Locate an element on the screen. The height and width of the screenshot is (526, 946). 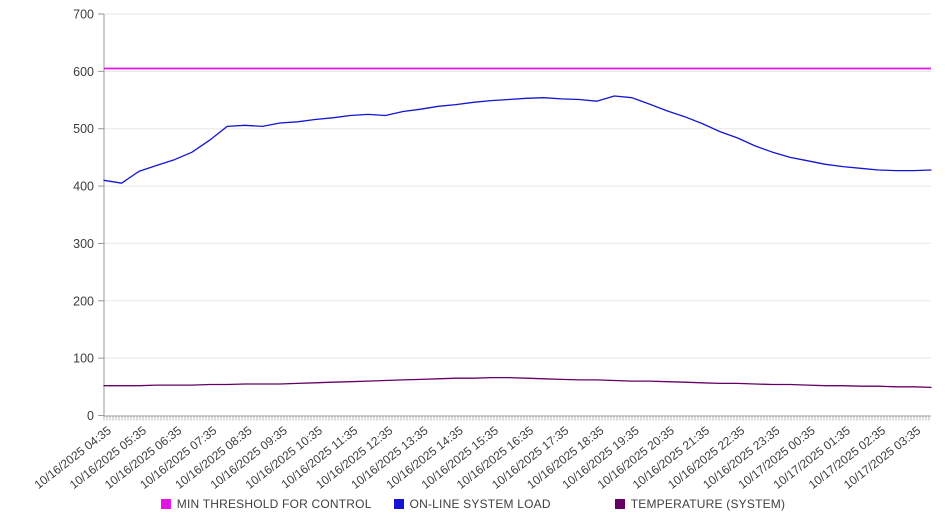
legend-label-temperature: TEMPERATURE (SYSTEM) is located at coordinates (708, 504).